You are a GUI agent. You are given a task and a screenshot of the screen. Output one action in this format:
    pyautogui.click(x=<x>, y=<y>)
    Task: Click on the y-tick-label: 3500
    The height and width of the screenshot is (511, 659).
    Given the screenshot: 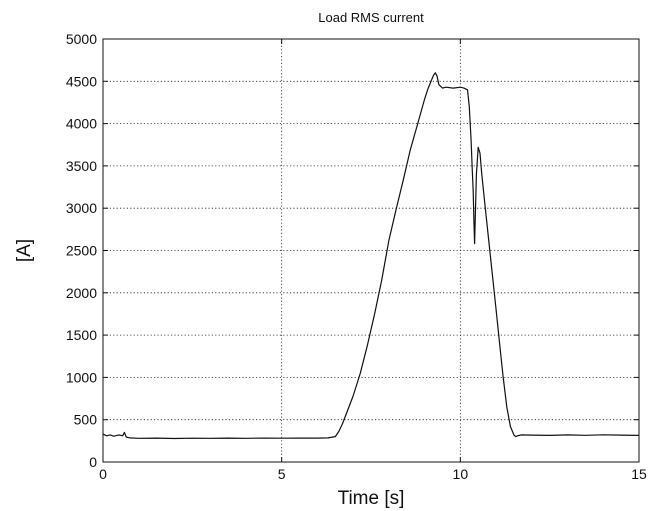 What is the action you would take?
    pyautogui.click(x=81, y=166)
    